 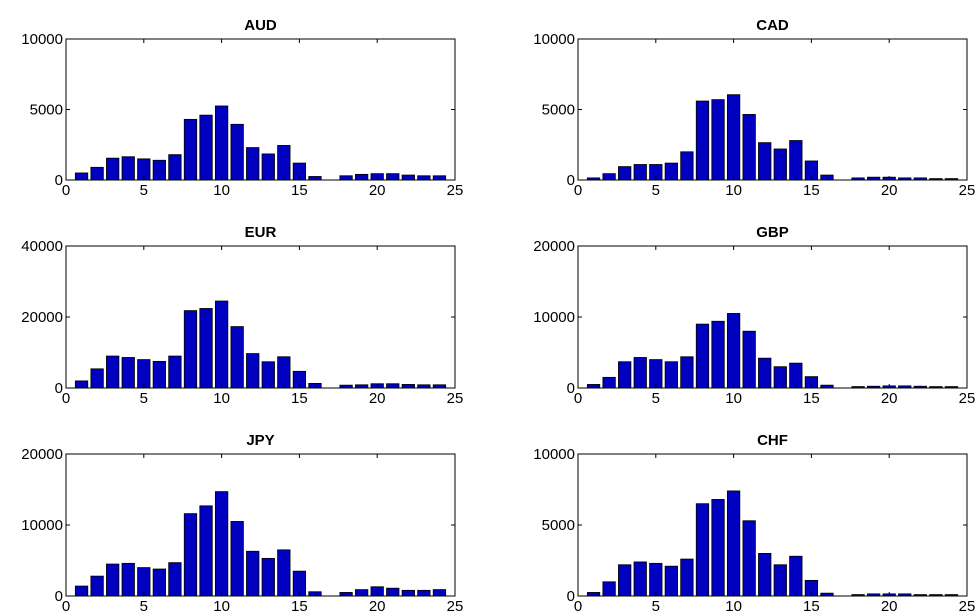 What do you see at coordinates (242, 108) in the screenshot?
I see `chart-panel-1: AUD 0 5 10 15 20 25 0 5000 10000` at bounding box center [242, 108].